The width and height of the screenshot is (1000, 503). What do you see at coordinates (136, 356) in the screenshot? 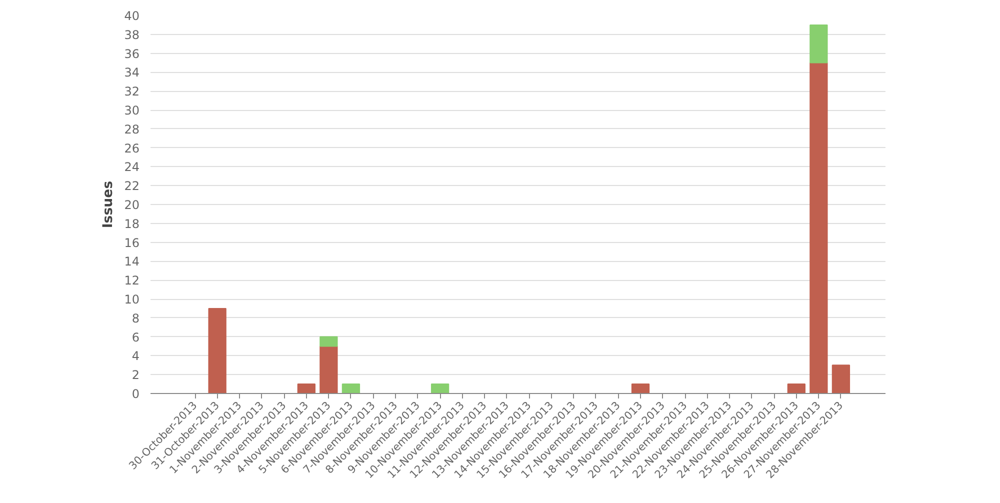
I see `y-tick-label: 4` at bounding box center [136, 356].